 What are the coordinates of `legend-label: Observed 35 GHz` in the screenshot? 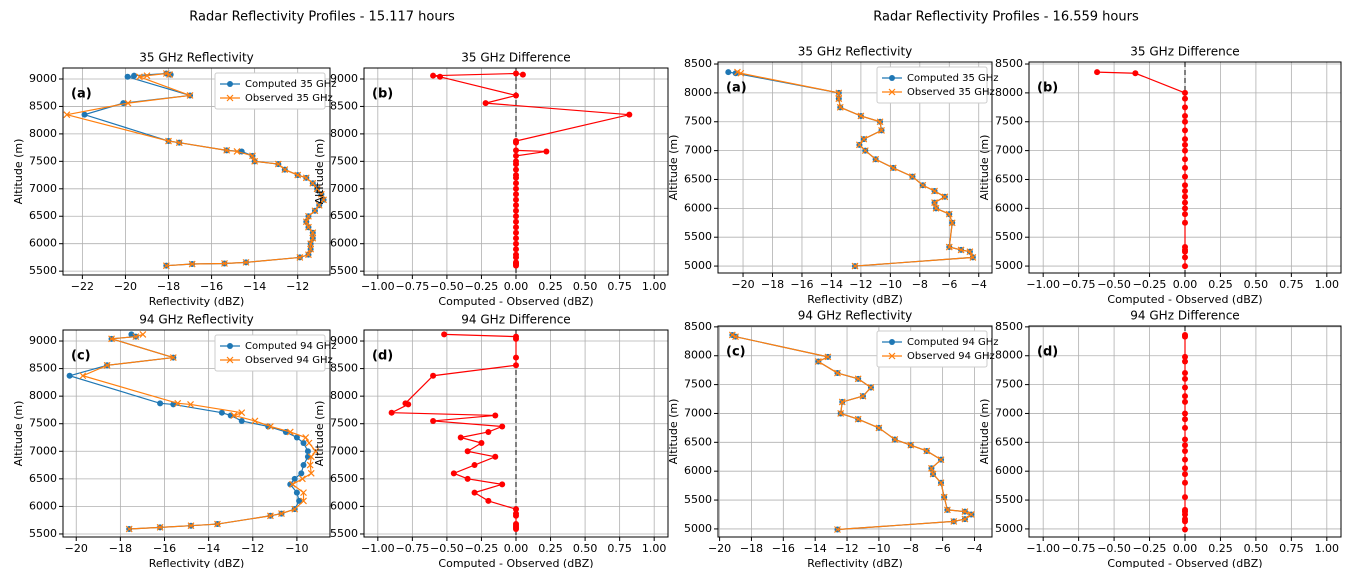 It's located at (951, 92).